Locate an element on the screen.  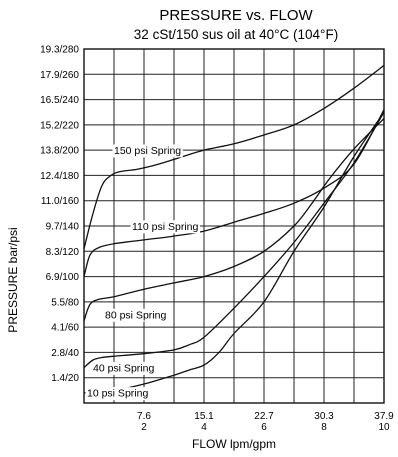
y-tick-label: 6.9/100 is located at coordinates (63, 277).